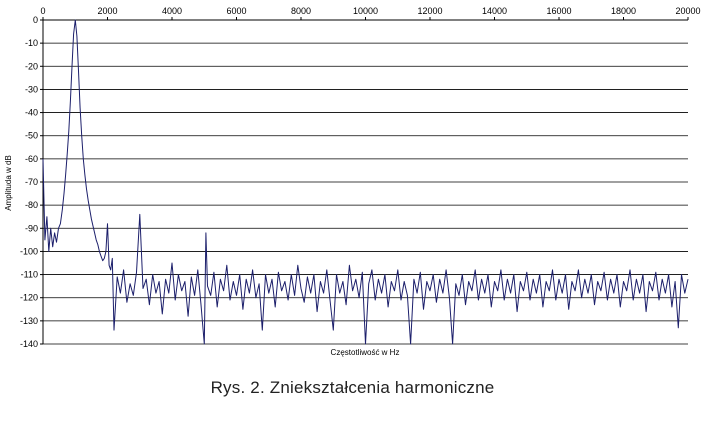 The height and width of the screenshot is (421, 705). Describe the element at coordinates (365, 352) in the screenshot. I see `x-axis-title: Częstotliwość w Hz` at that location.